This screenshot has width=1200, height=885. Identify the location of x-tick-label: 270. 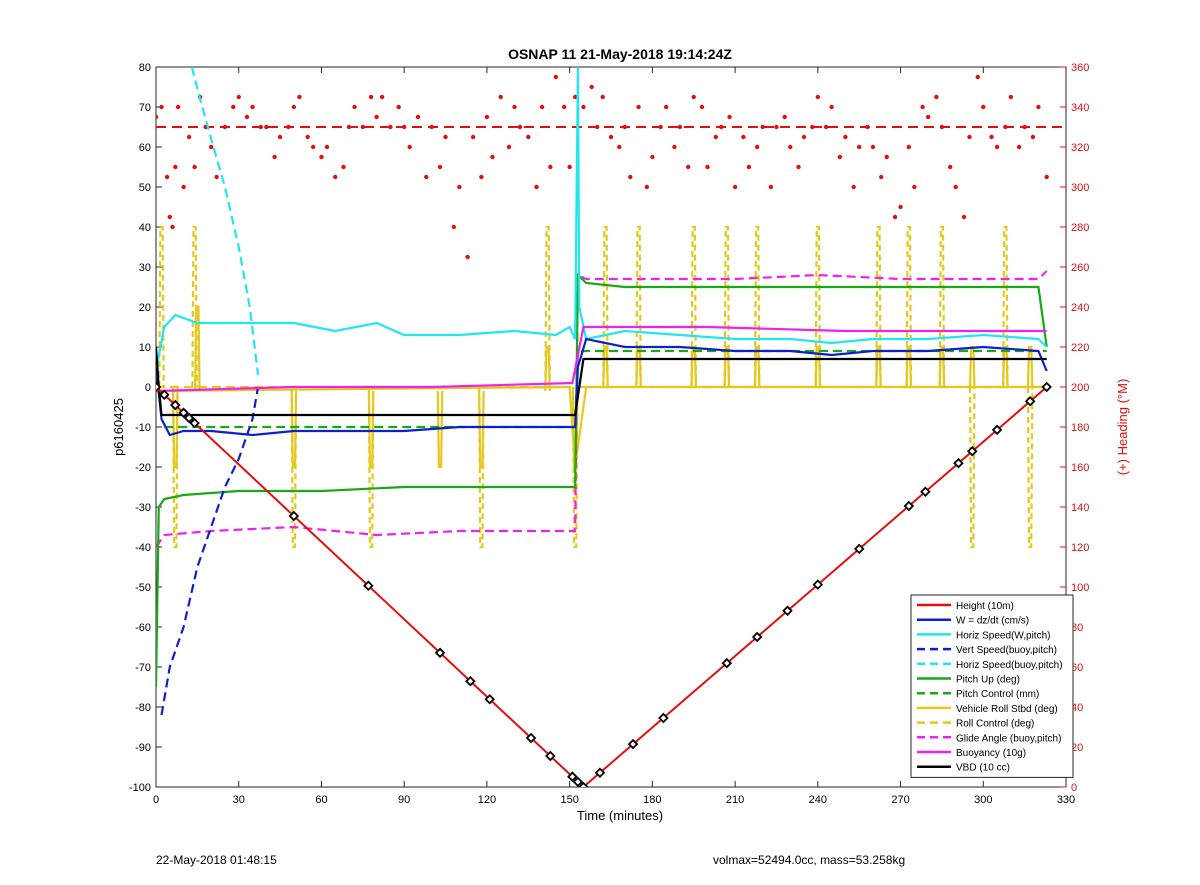
(900, 800).